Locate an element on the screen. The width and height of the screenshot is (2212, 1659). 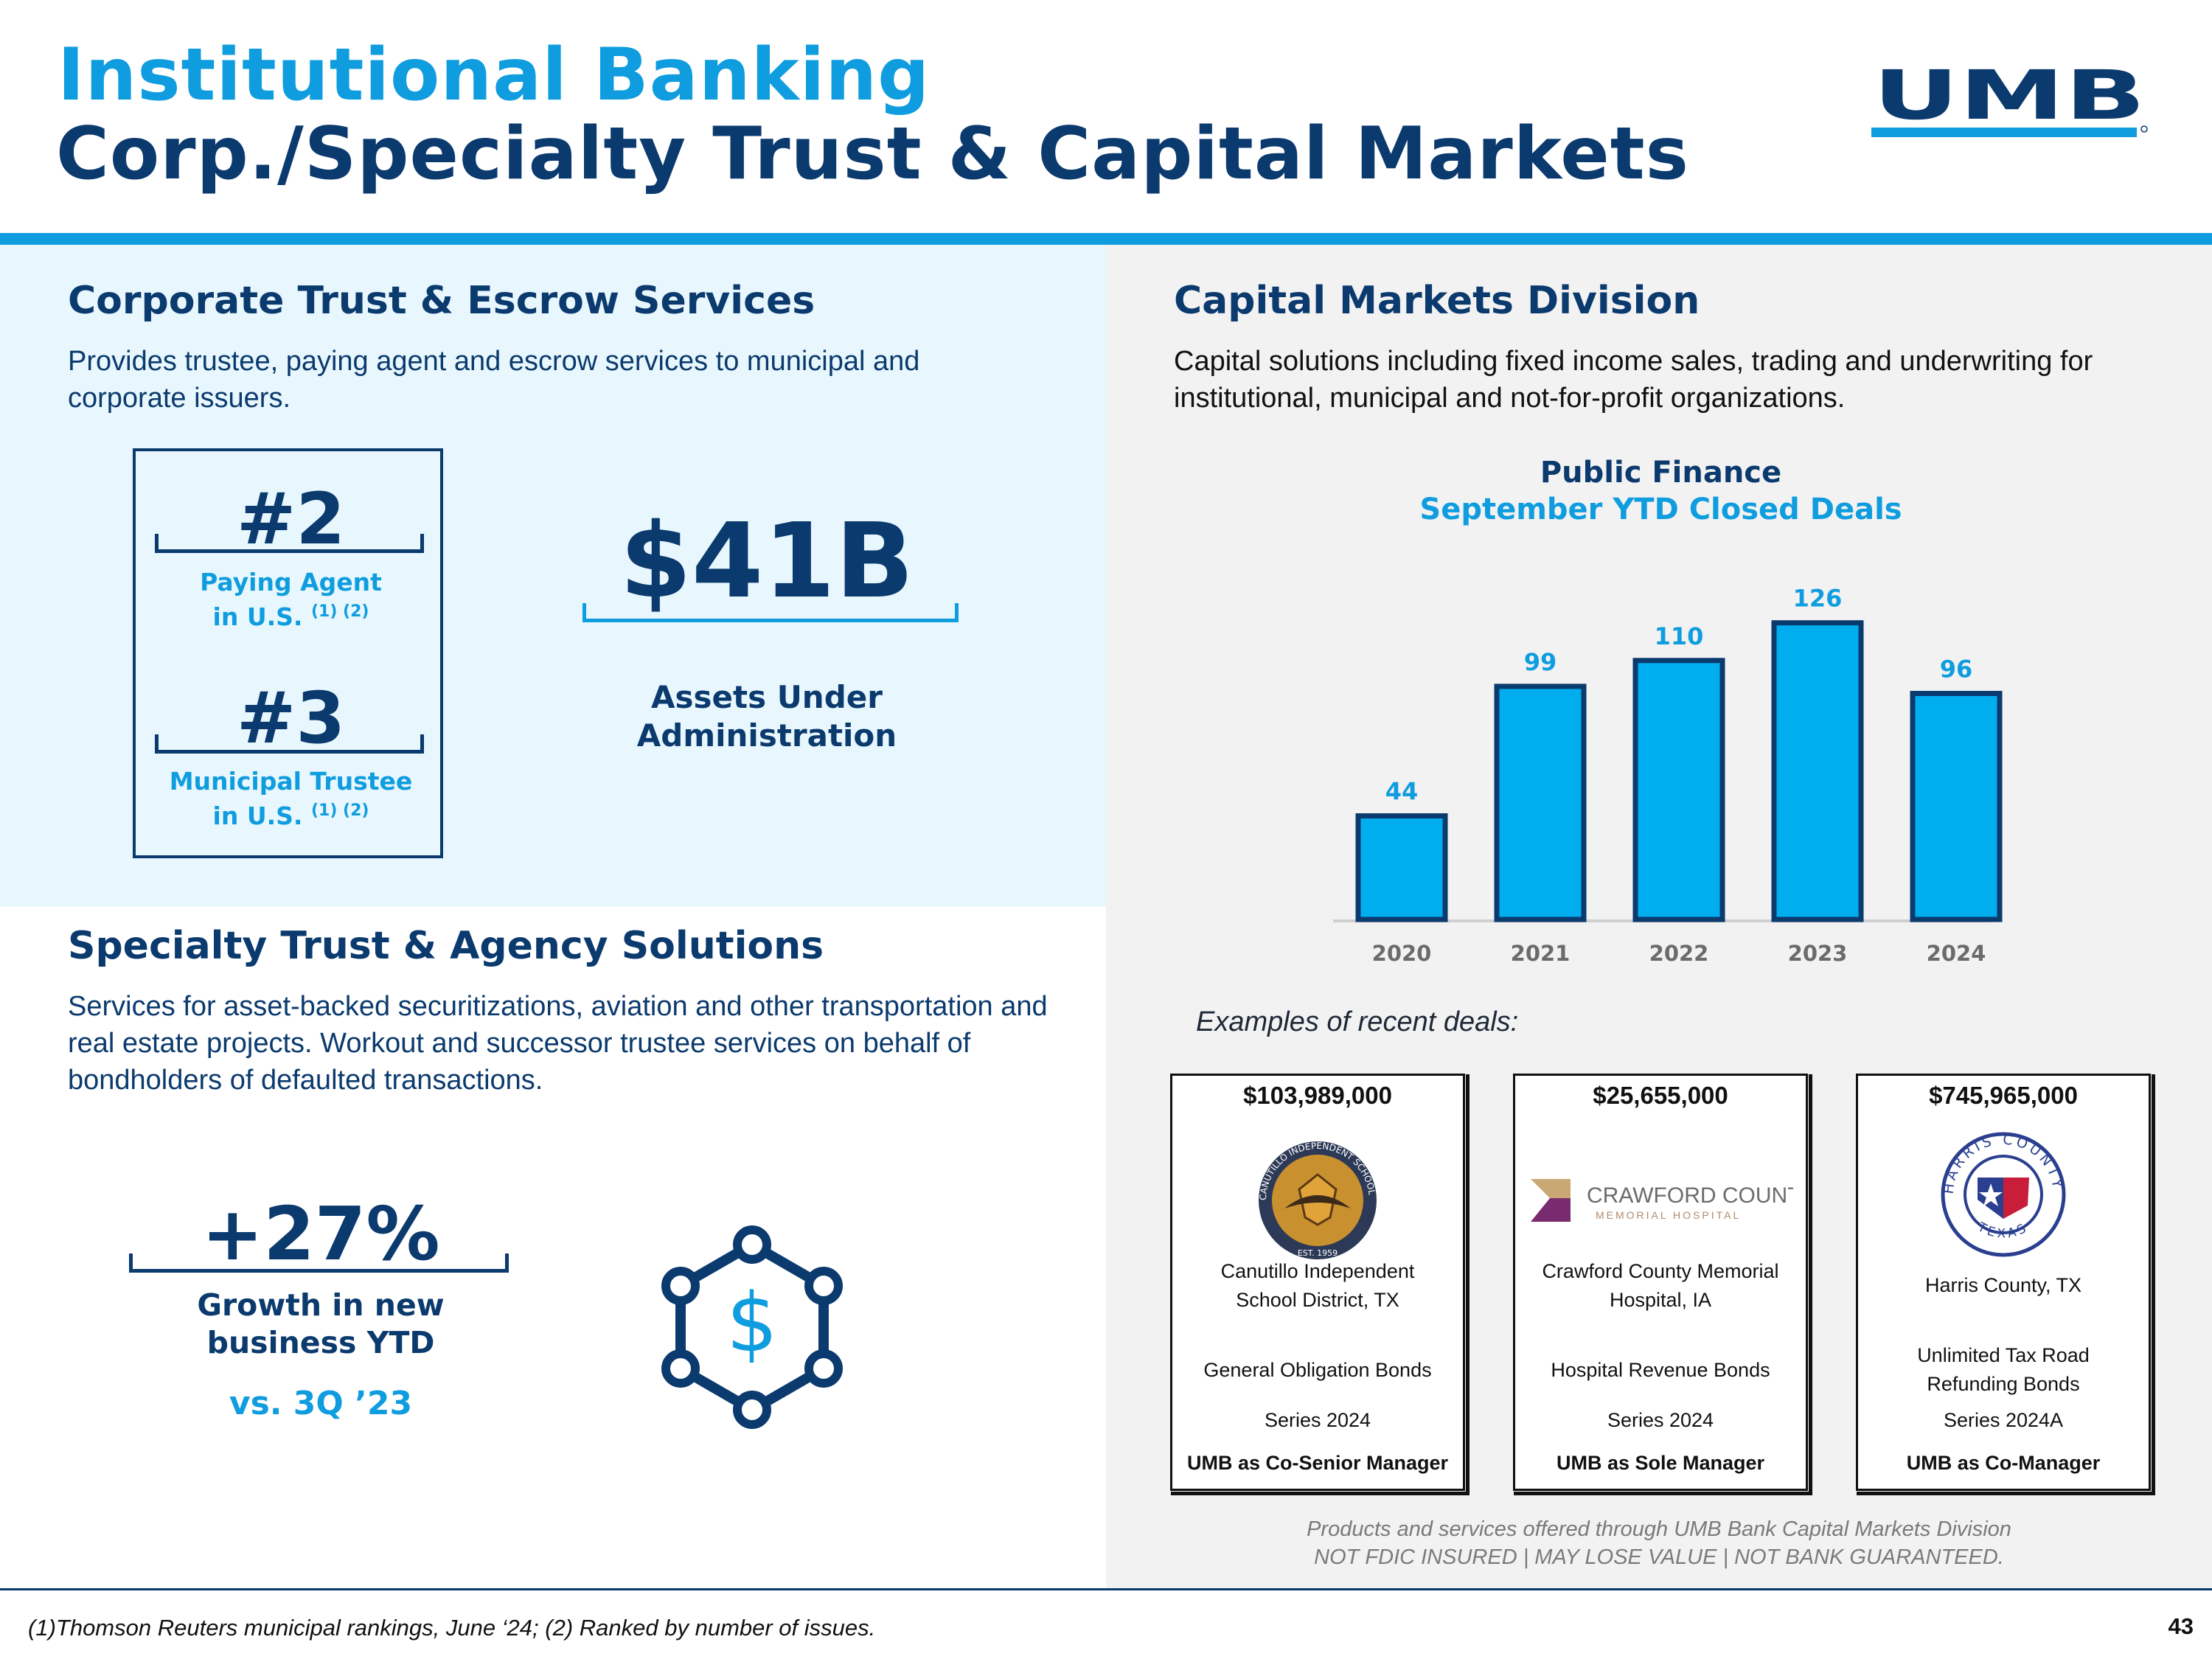
network-dollar-icon: $ is located at coordinates (752, 1327).